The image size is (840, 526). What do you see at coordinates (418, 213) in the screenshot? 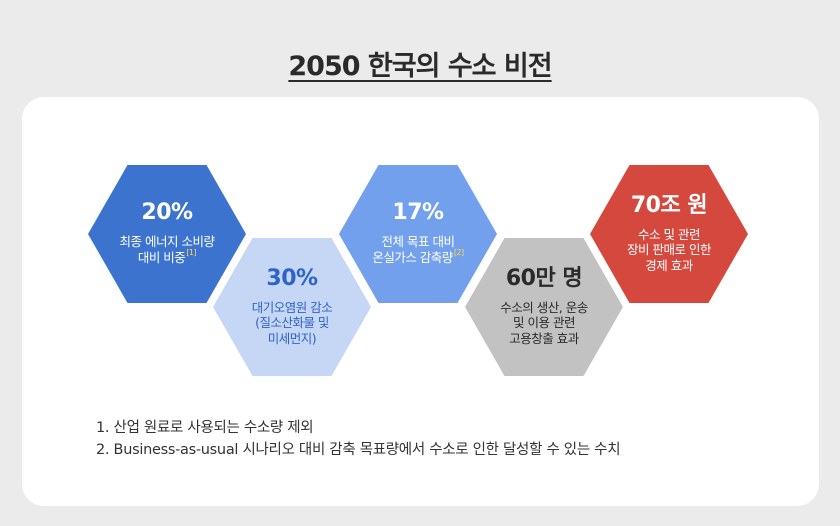
I see `hexagon-value: 17%` at bounding box center [418, 213].